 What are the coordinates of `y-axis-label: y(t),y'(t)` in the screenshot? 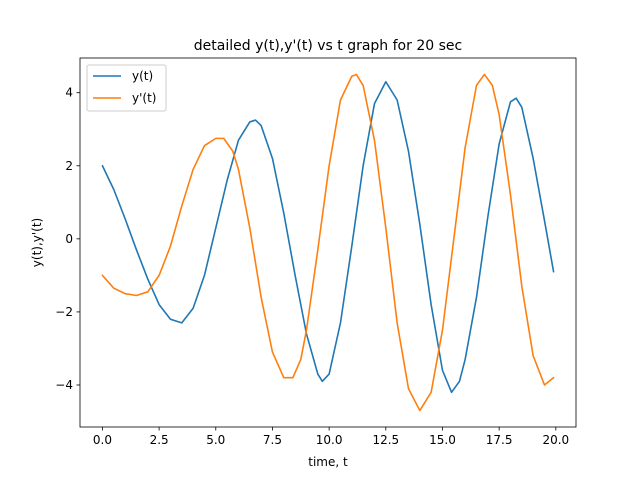 It's located at (37, 242).